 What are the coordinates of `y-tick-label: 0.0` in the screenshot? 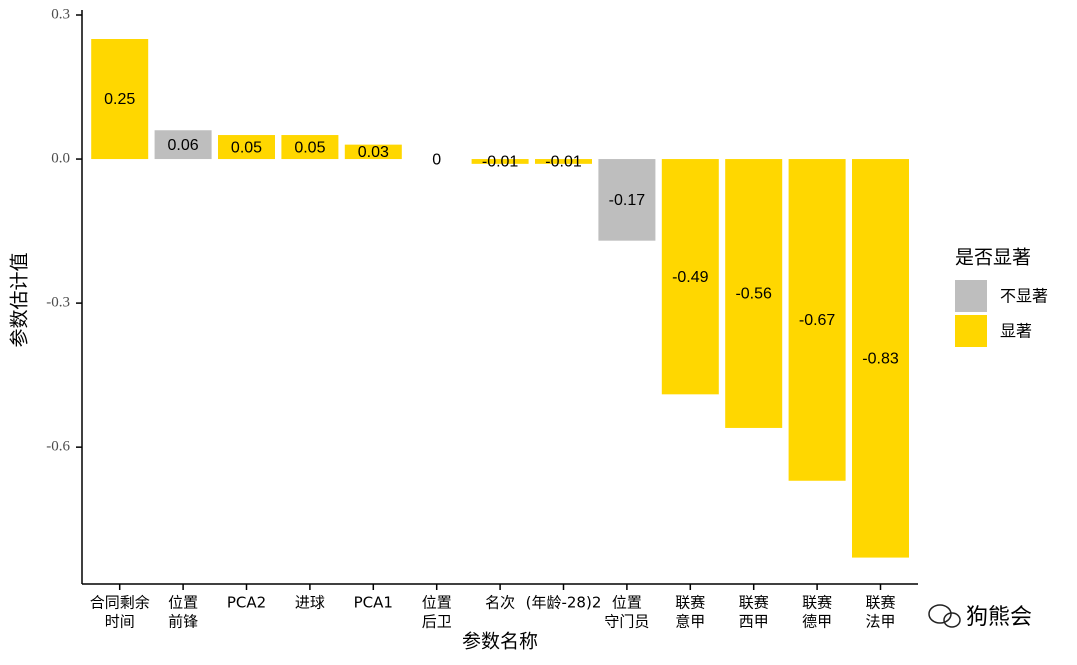 It's located at (60, 158).